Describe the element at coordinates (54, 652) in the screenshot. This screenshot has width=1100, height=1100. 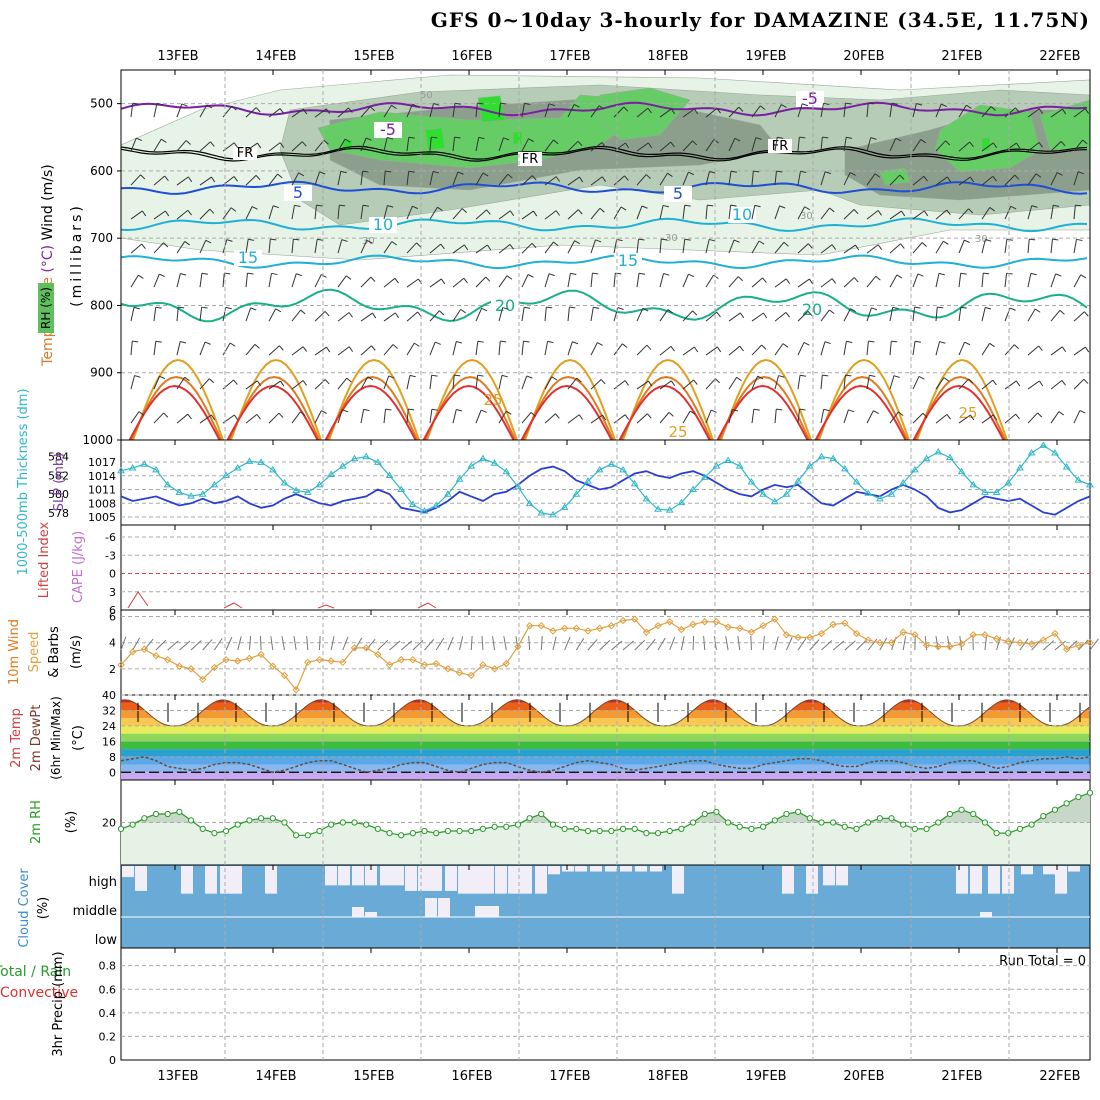
I see `wind10m-barbs-label: & Barbs` at that location.